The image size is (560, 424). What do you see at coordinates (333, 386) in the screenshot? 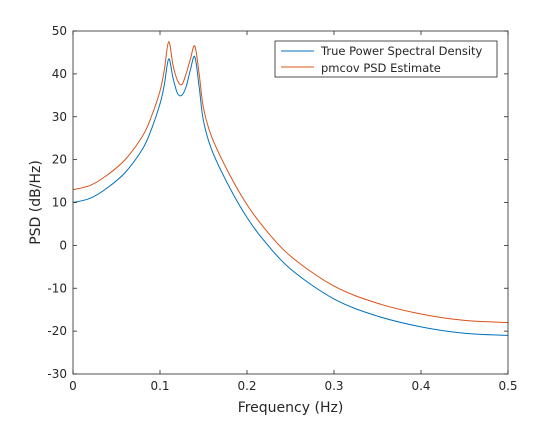
I see `x-tick-label: 0.3` at bounding box center [333, 386].